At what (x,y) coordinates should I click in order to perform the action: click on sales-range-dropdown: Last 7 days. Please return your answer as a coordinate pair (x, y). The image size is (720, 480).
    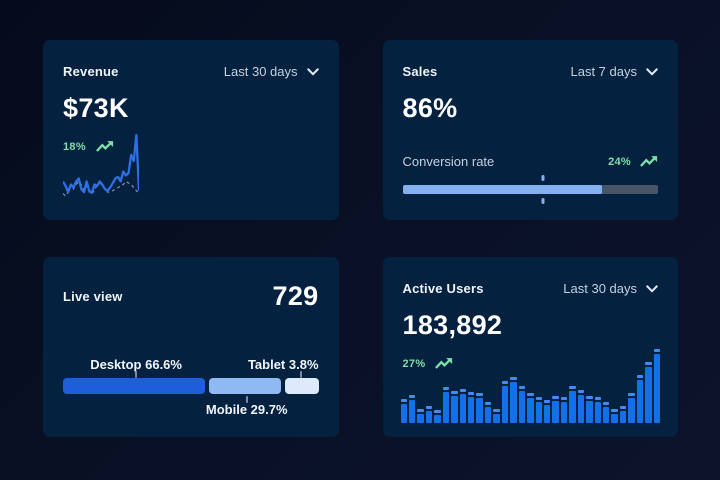
    Looking at the image, I should click on (615, 71).